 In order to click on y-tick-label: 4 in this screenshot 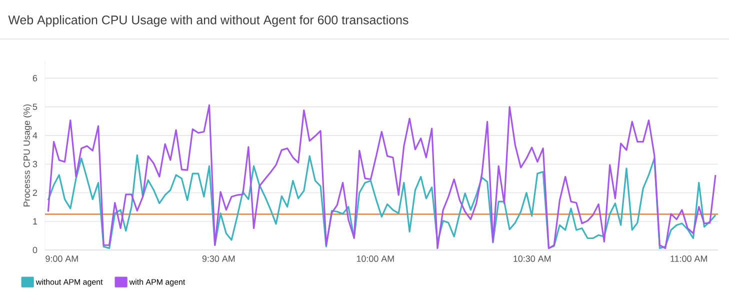, I will do `click(35, 135)`.